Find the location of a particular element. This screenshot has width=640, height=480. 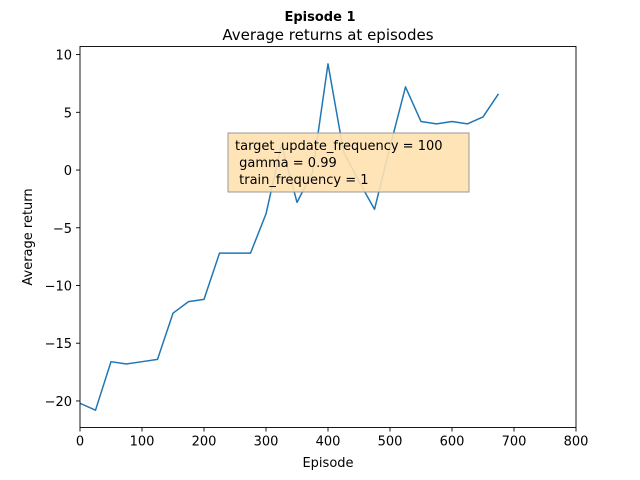

annotation-line-2: gamma = 0.99 is located at coordinates (286, 163).